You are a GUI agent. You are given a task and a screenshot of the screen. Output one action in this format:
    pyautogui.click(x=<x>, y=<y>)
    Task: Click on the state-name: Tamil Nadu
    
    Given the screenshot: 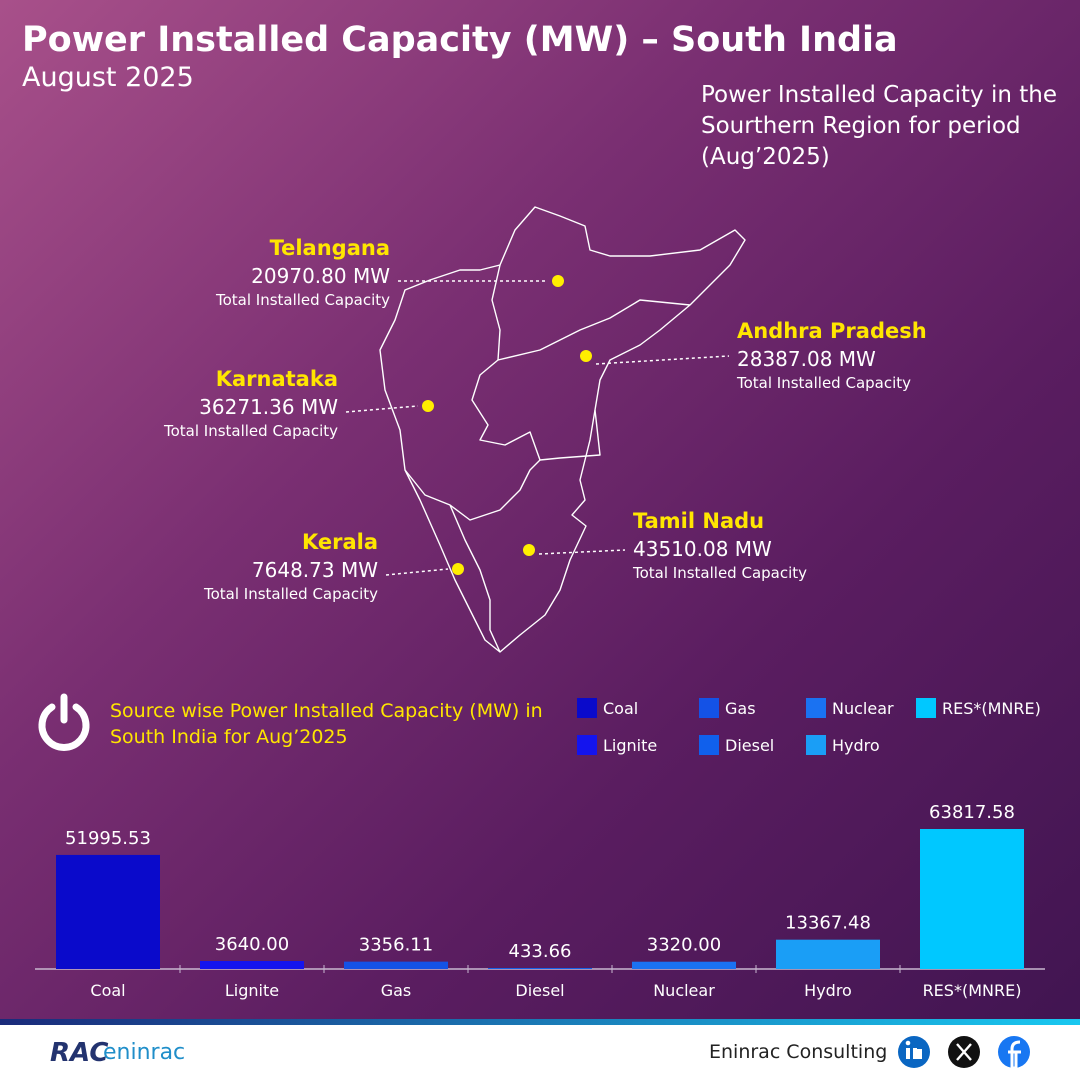 What is the action you would take?
    pyautogui.click(x=699, y=521)
    